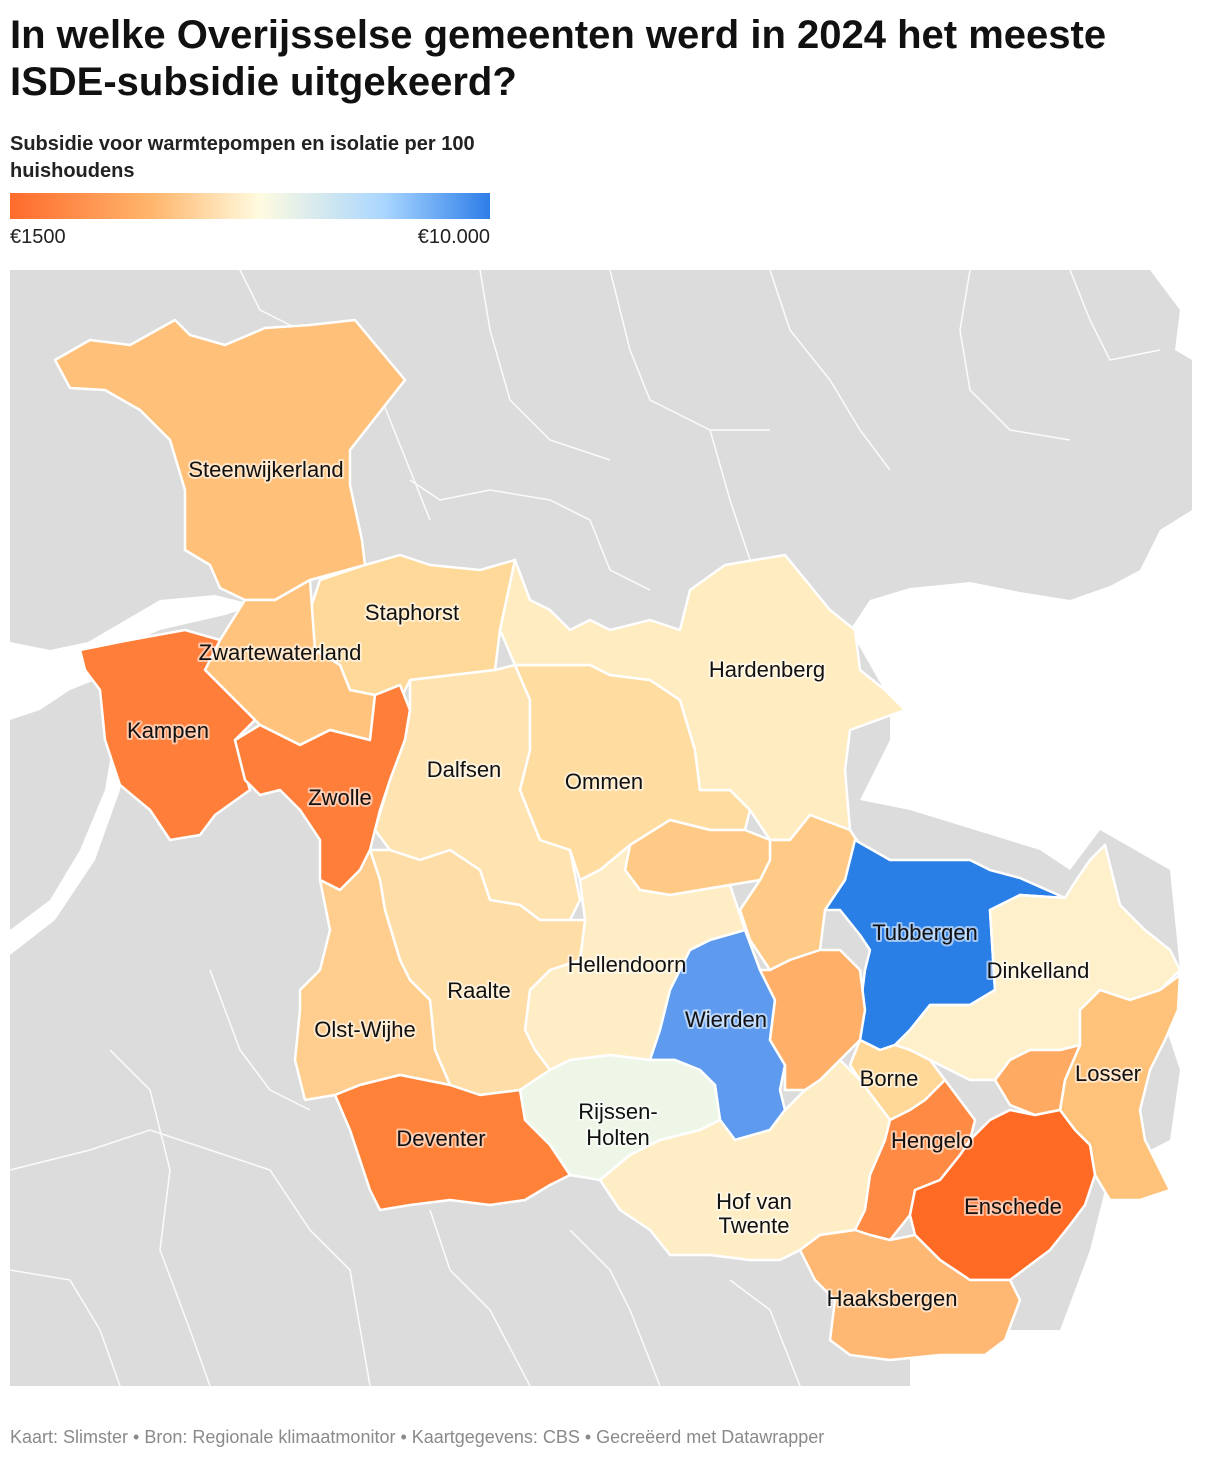  Describe the element at coordinates (892, 1298) in the screenshot. I see `label-haaksbergen: Haaksbergen` at that location.